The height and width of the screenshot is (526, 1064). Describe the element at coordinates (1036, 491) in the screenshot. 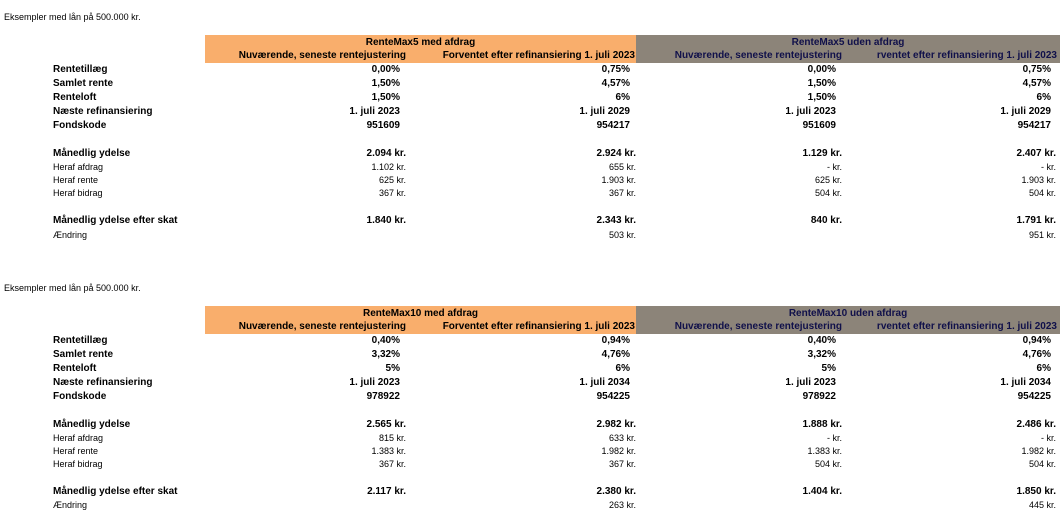

I see `cell: 1.850 kr.` at that location.